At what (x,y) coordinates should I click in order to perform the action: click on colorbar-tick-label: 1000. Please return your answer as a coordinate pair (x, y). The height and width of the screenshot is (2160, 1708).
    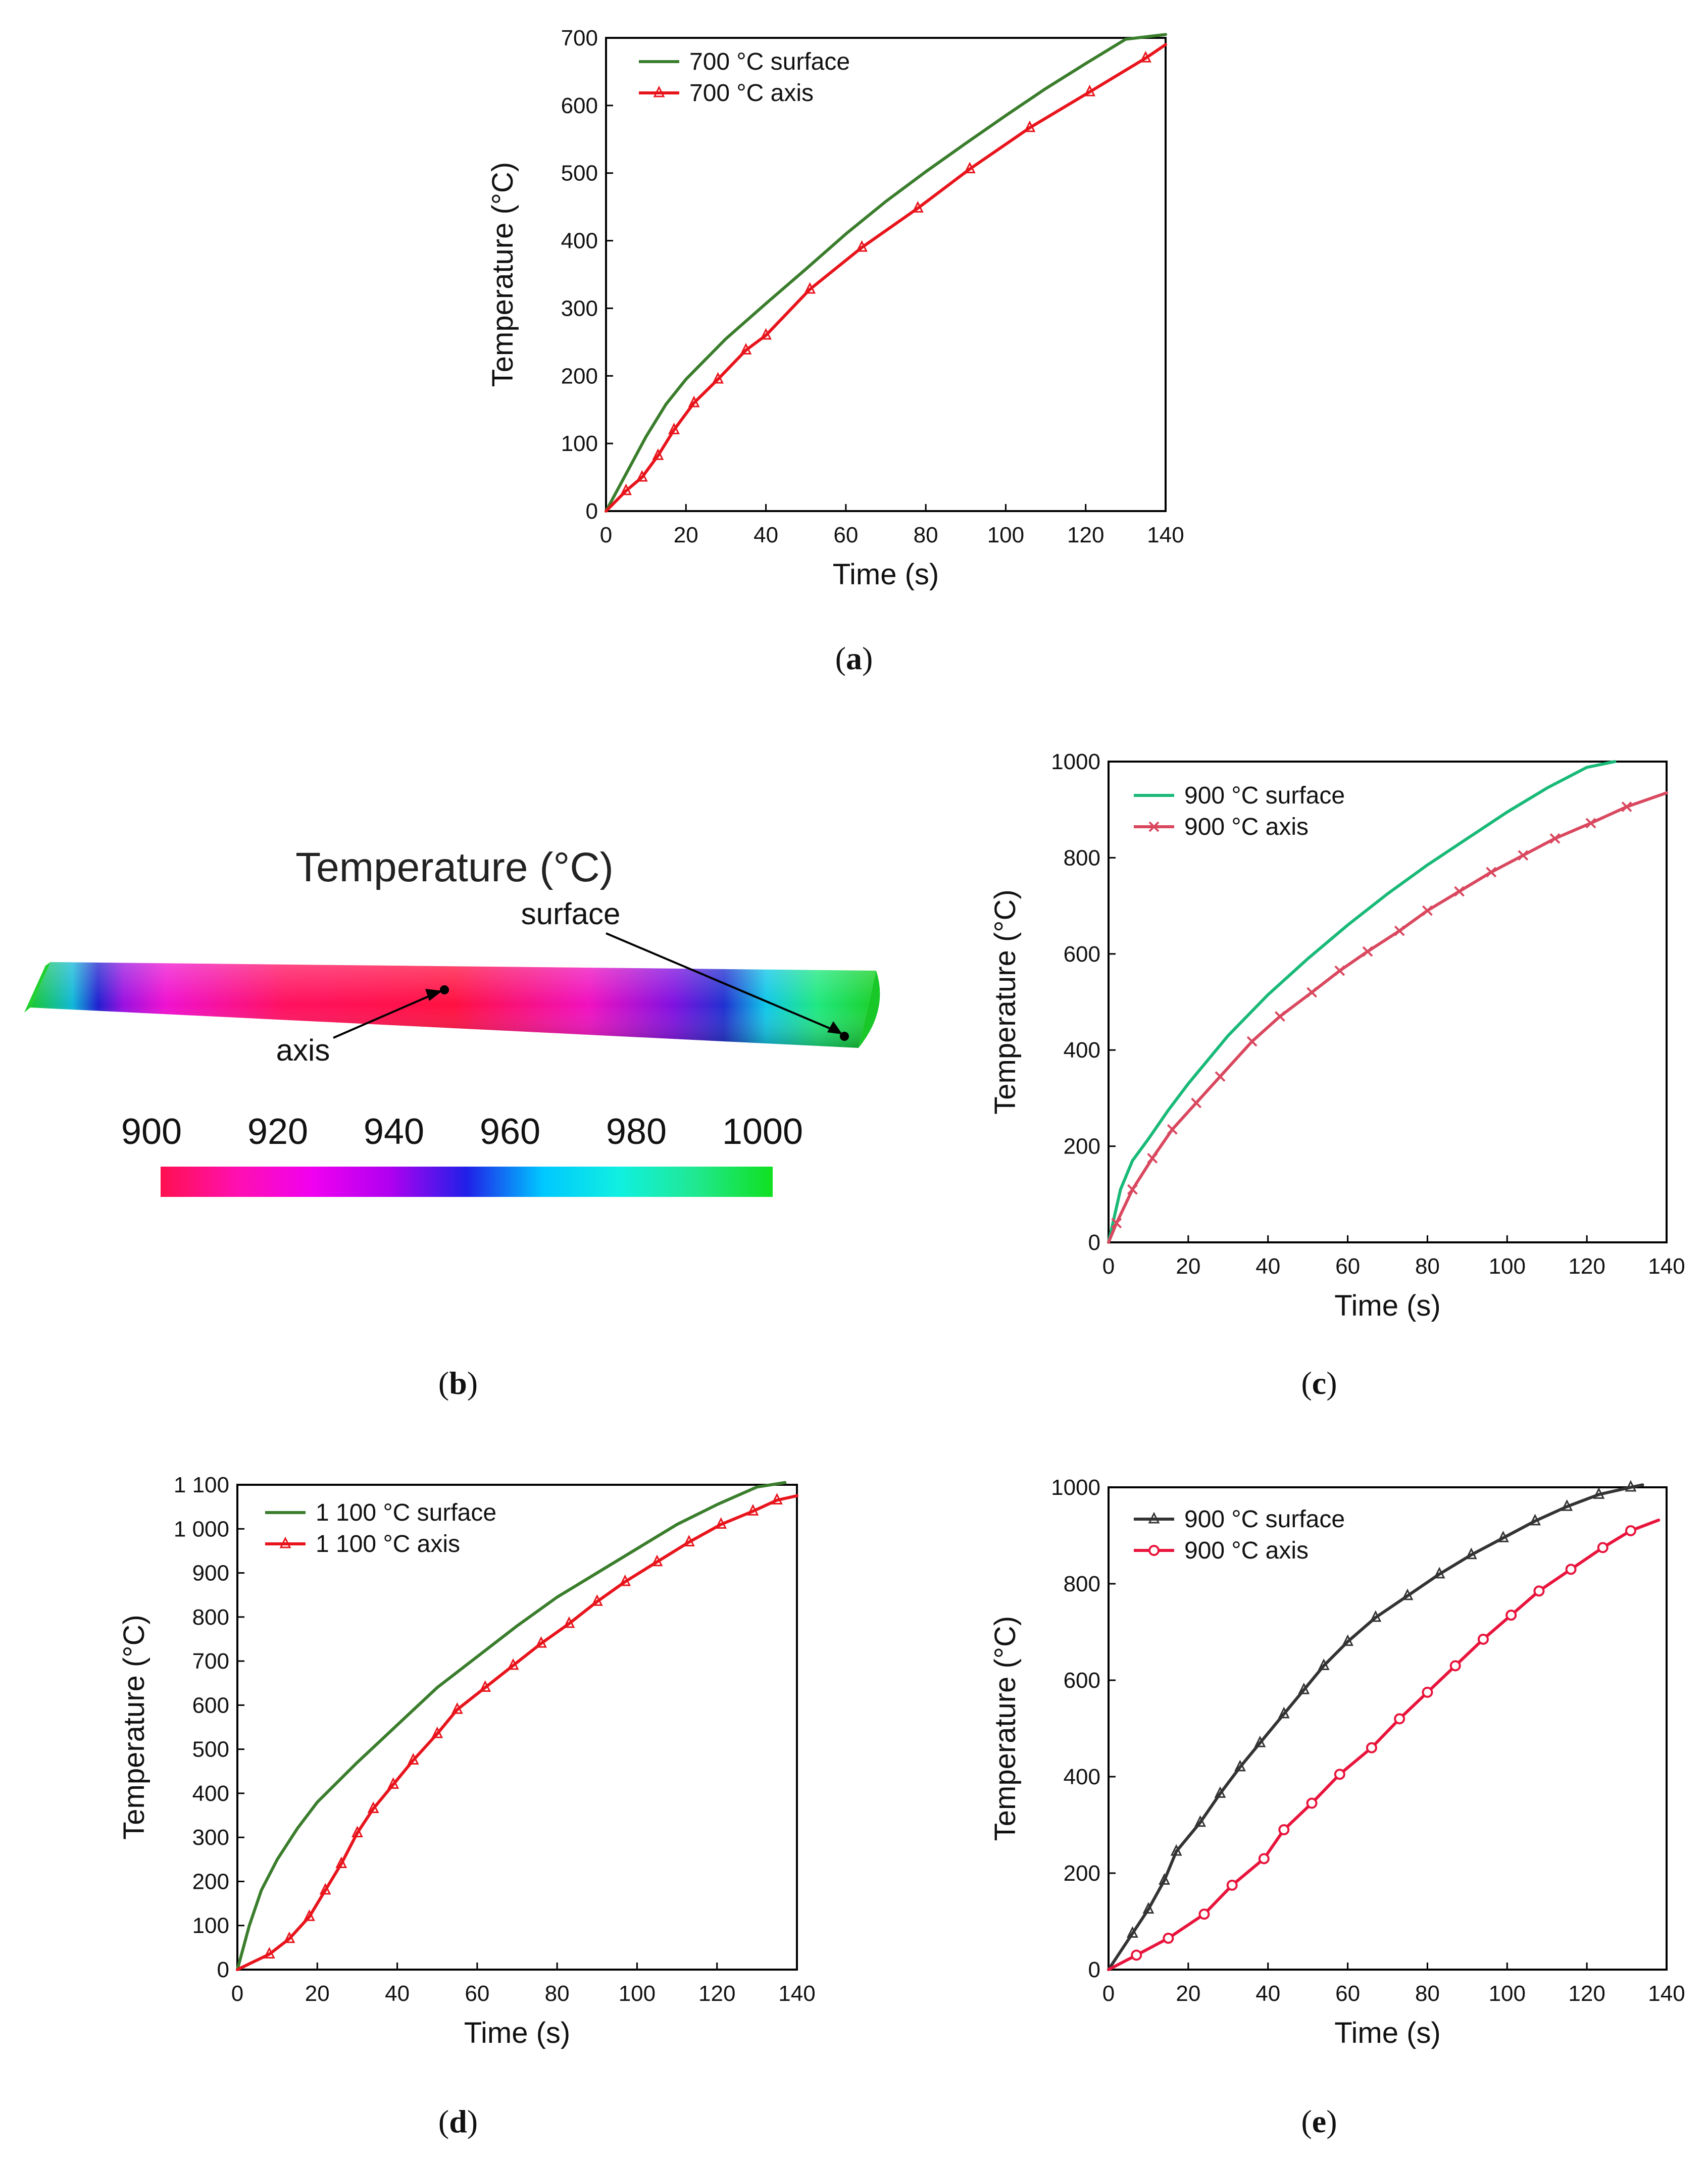
    Looking at the image, I should click on (763, 1132).